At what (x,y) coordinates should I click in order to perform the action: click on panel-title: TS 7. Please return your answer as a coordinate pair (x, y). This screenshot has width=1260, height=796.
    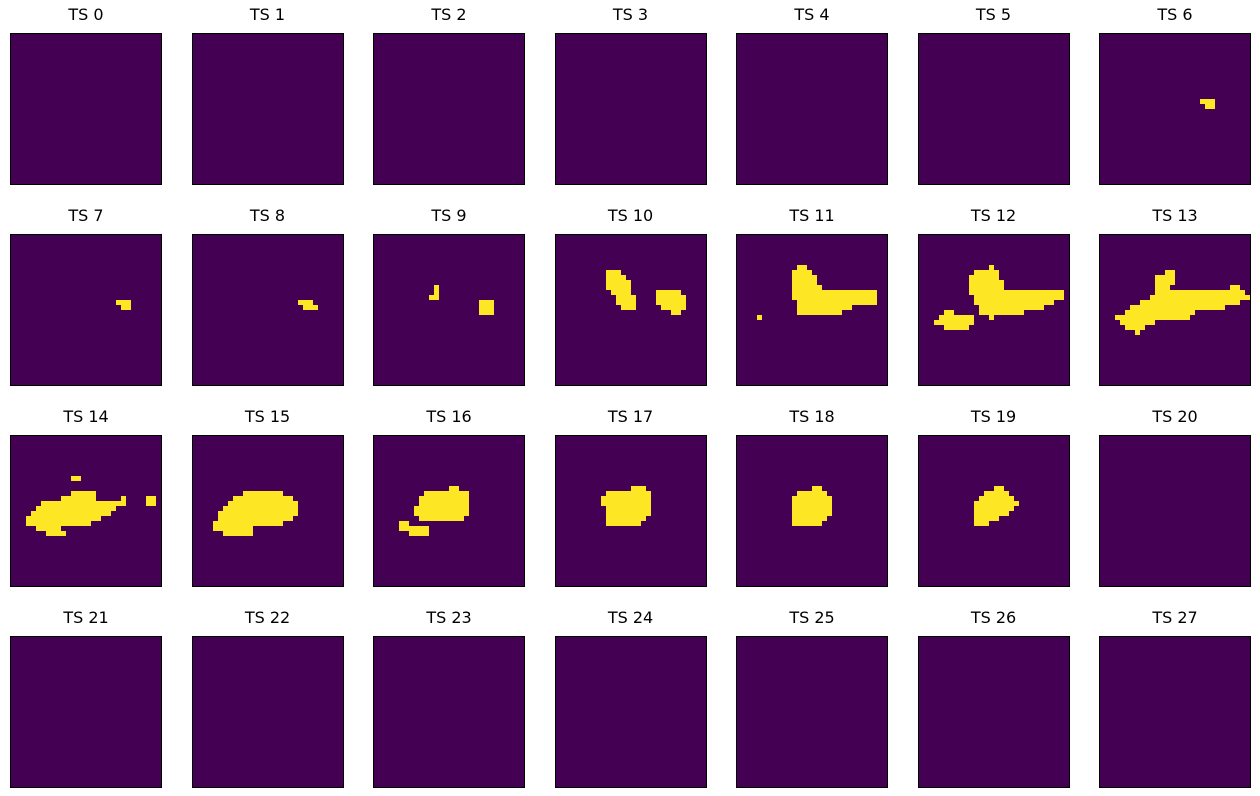
    Looking at the image, I should click on (86, 215).